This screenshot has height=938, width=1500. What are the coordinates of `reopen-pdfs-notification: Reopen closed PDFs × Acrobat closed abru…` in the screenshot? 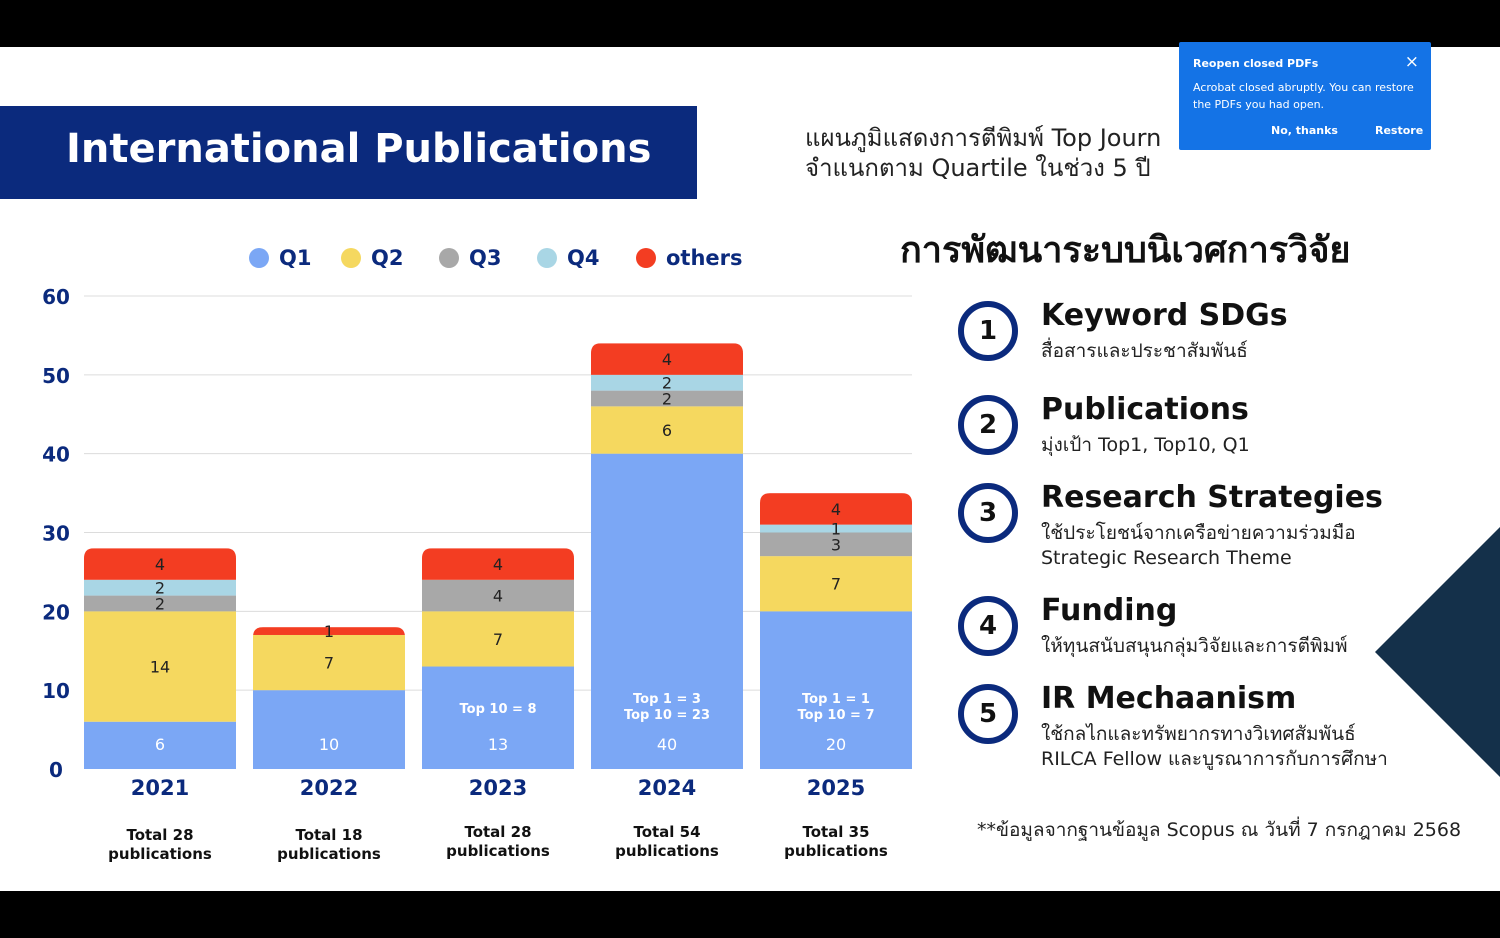 It's located at (1305, 96).